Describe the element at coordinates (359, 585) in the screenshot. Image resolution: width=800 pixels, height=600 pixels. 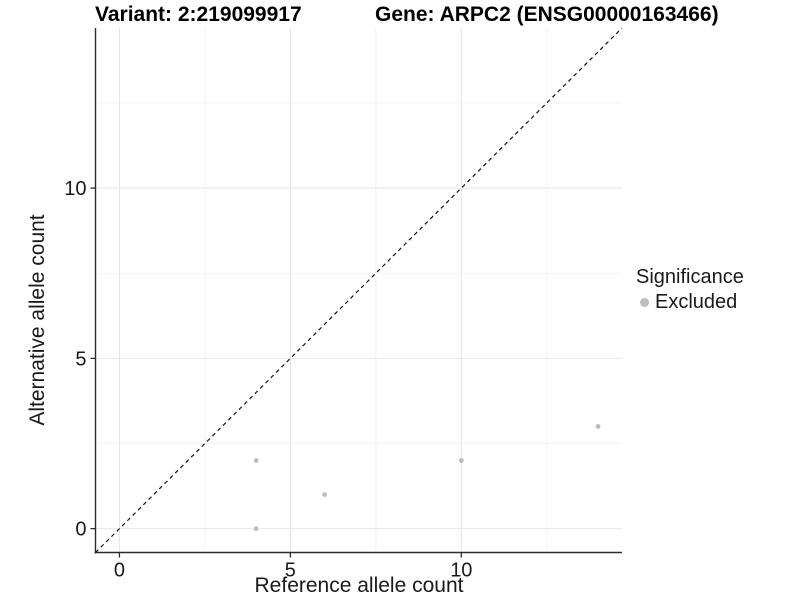
I see `x-axis-title: Reference allele count` at that location.